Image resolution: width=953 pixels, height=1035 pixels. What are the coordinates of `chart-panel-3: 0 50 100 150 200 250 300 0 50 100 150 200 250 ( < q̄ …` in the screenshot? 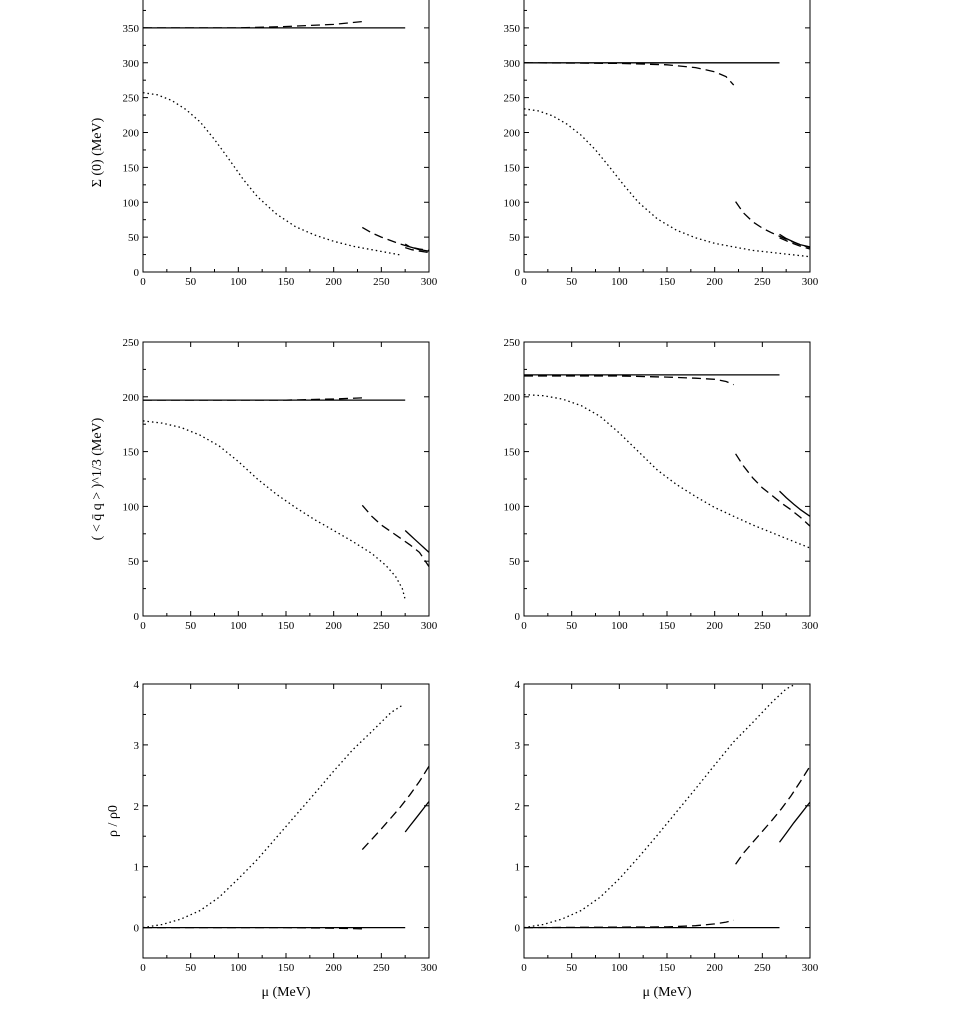 It's located at (264, 484).